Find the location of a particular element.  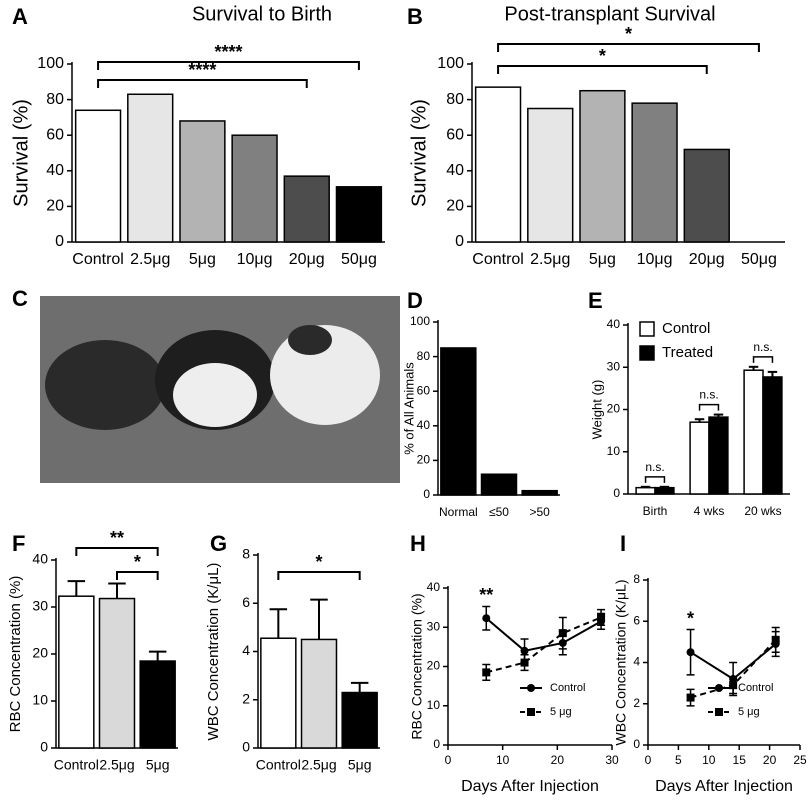

panel-label: B is located at coordinates (415, 16).